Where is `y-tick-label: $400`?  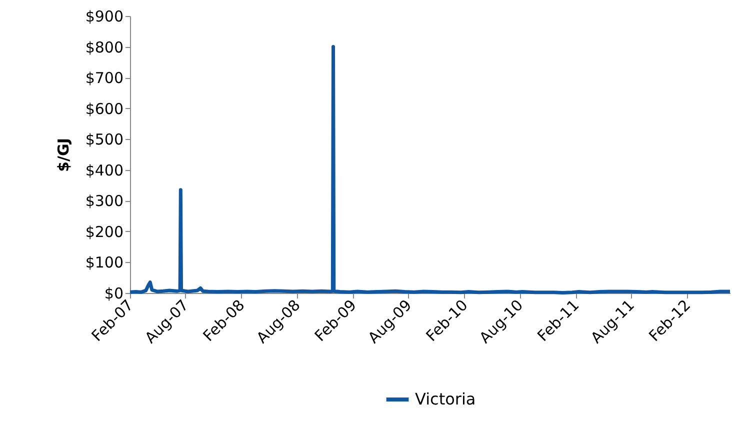
y-tick-label: $400 is located at coordinates (104, 170).